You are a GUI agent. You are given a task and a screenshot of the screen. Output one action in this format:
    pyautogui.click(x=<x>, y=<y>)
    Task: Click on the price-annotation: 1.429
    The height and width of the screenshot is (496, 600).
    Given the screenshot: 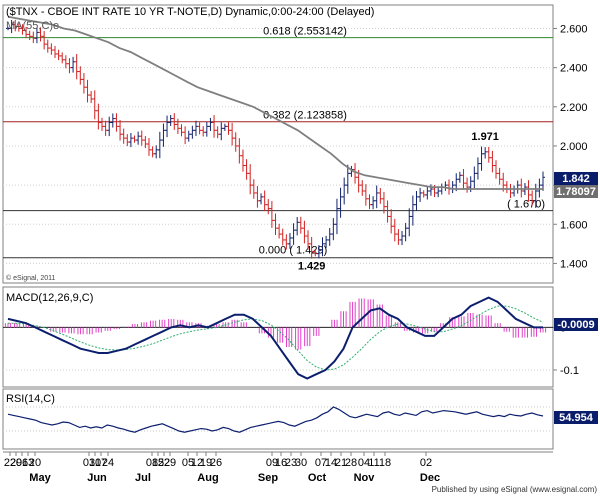 What is the action you would take?
    pyautogui.click(x=312, y=266)
    